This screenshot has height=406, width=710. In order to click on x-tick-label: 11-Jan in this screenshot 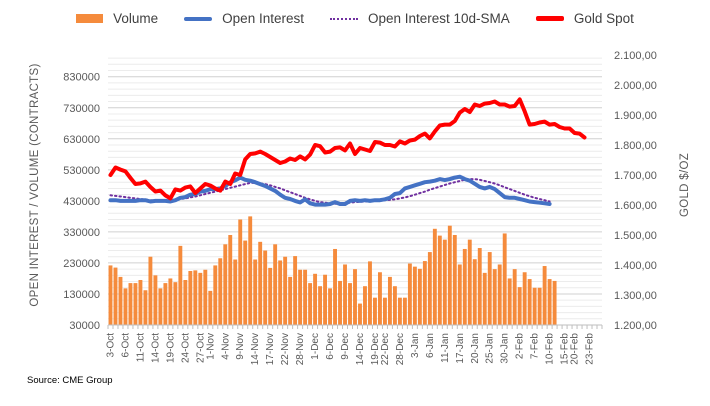, I will do `click(445, 348)`.